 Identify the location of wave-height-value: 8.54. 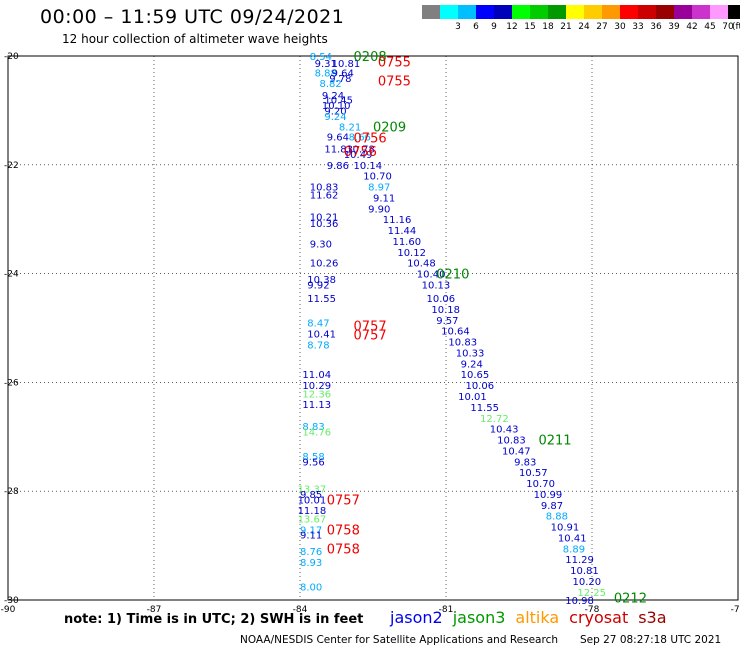
(321, 57).